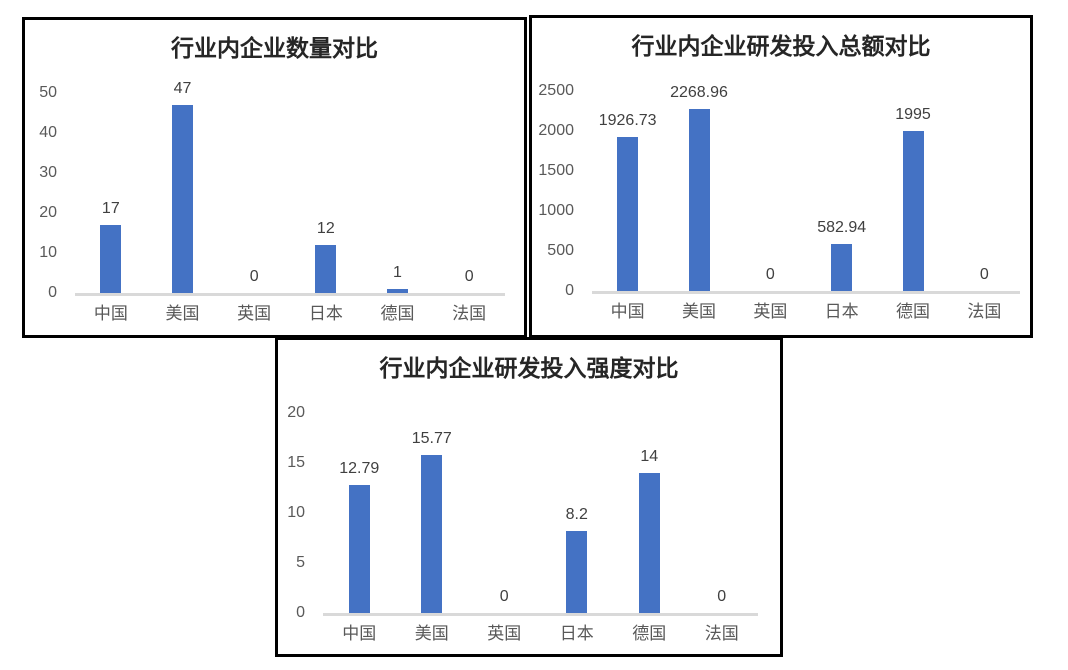  I want to click on bar-value-label: 12, so click(325, 228).